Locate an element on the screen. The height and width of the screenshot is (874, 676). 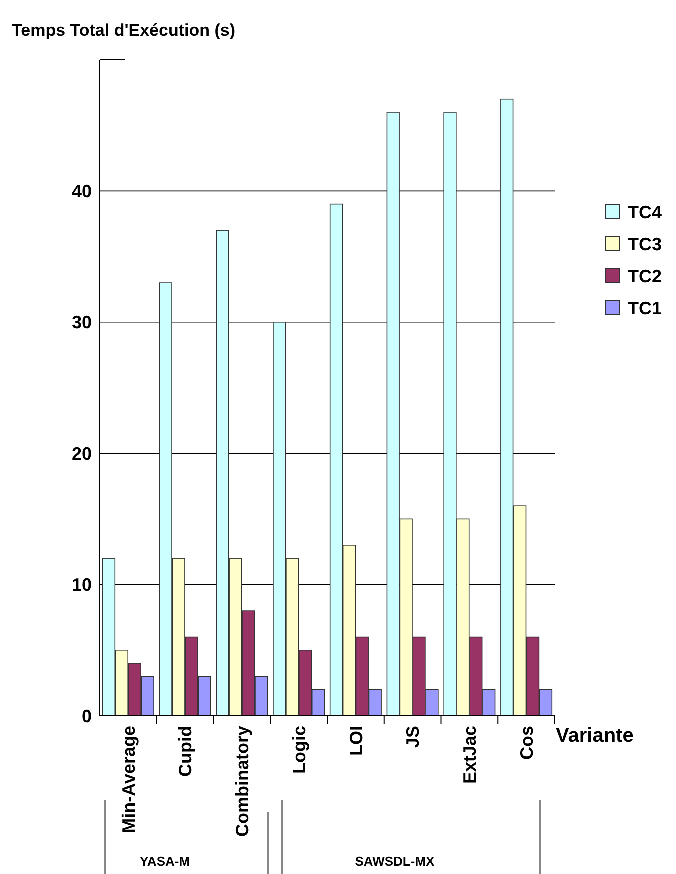
text: SAWSDL-MX is located at coordinates (395, 861).